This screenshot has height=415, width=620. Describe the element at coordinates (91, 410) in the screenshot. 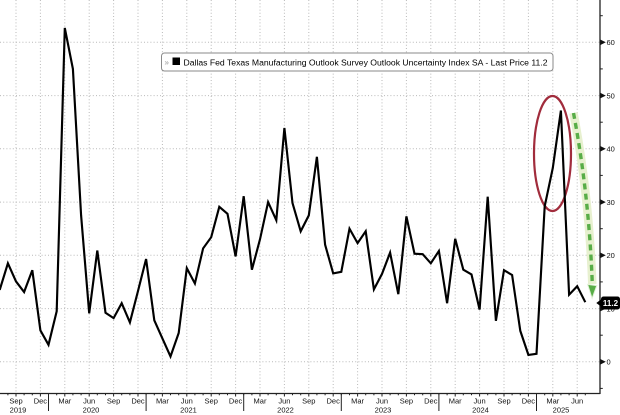

I see `svg-text: 2020` at that location.